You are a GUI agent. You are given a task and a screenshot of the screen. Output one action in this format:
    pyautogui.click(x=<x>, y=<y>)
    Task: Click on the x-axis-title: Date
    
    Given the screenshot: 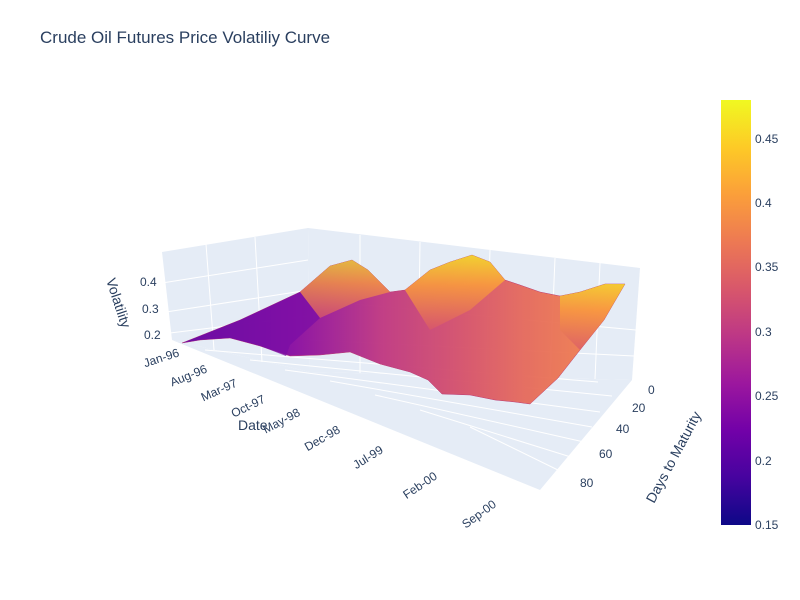 What is the action you would take?
    pyautogui.click(x=253, y=425)
    